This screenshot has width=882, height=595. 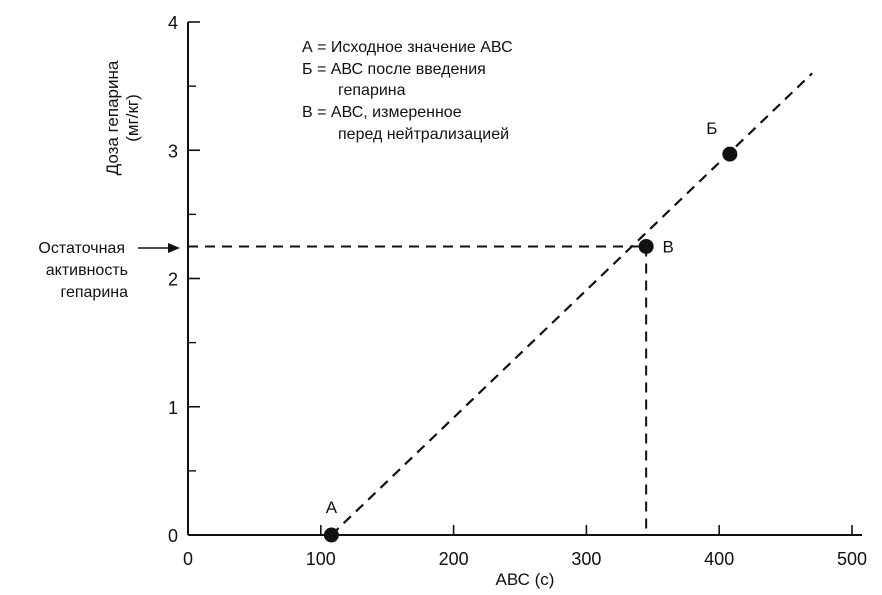 I want to click on legend-line-v: В = АВС, измеренное, so click(x=382, y=112).